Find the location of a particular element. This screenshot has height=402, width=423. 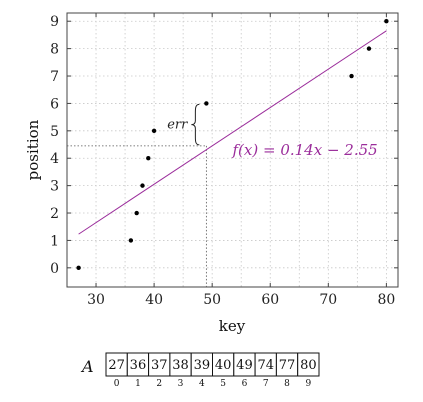

x-tick-label: 50 is located at coordinates (212, 300).